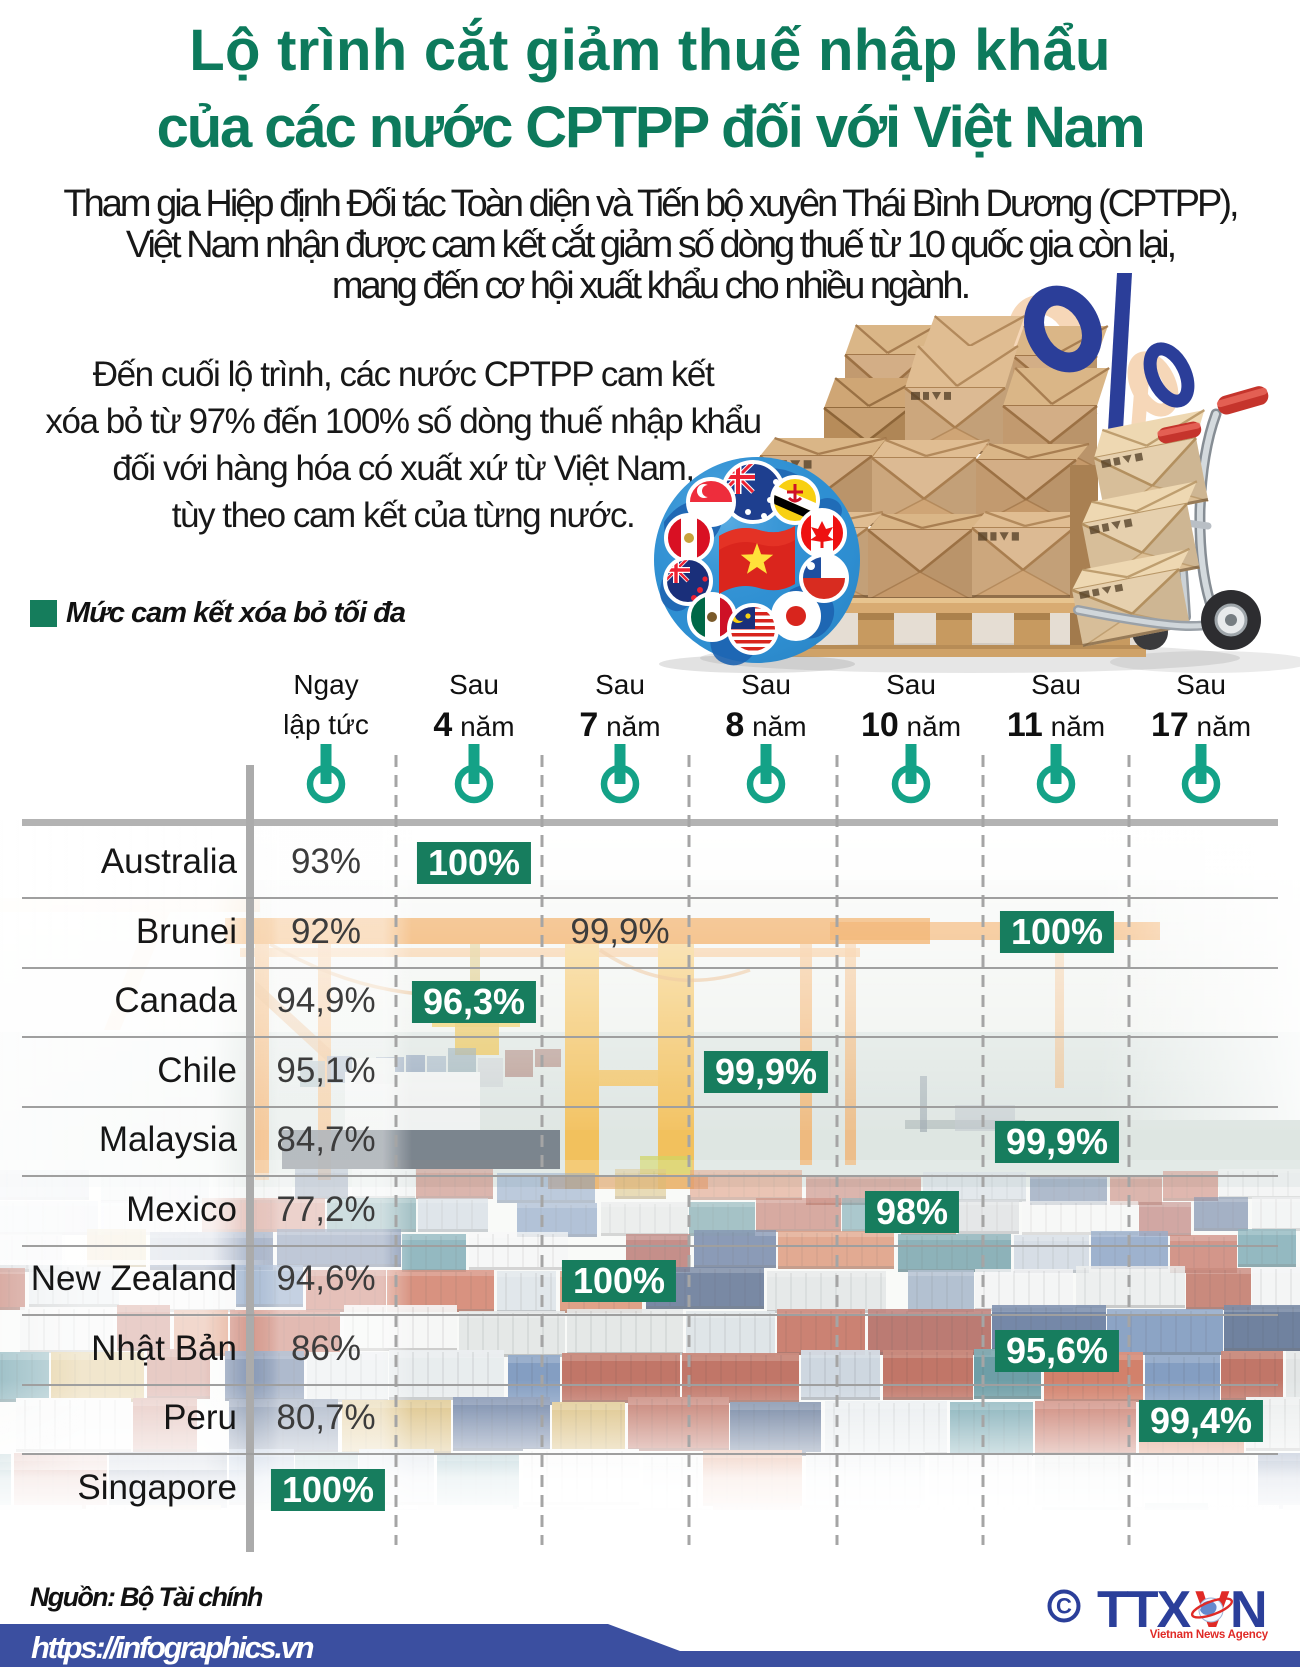  Describe the element at coordinates (1209, 1635) in the screenshot. I see `svg-text: Vietnam News Agency` at that location.